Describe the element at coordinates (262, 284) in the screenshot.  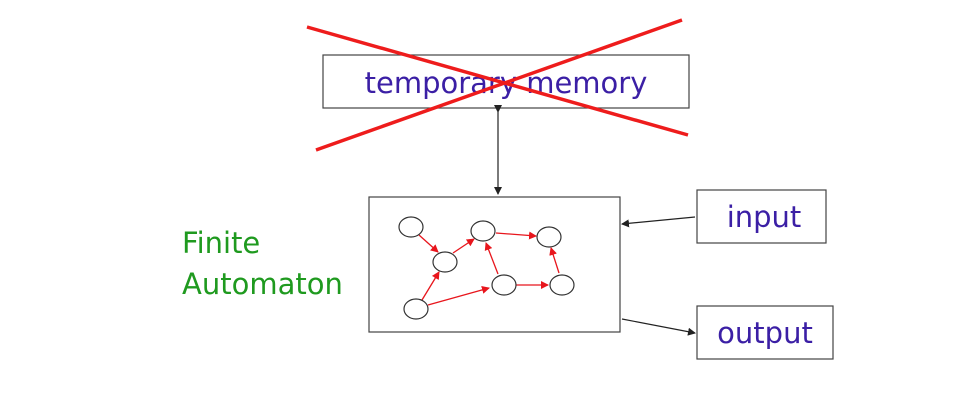
I see `automaton-label-line2: Automaton` at that location.